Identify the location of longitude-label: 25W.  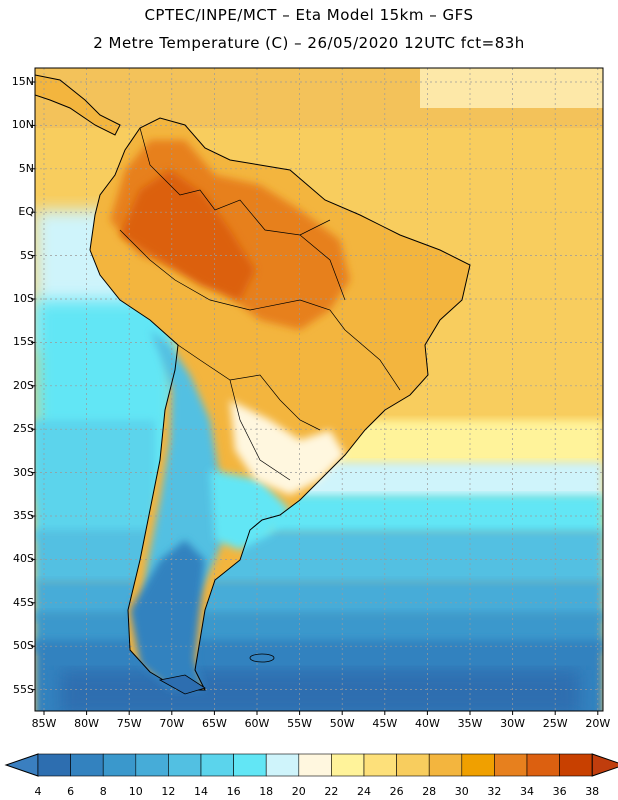
(555, 723).